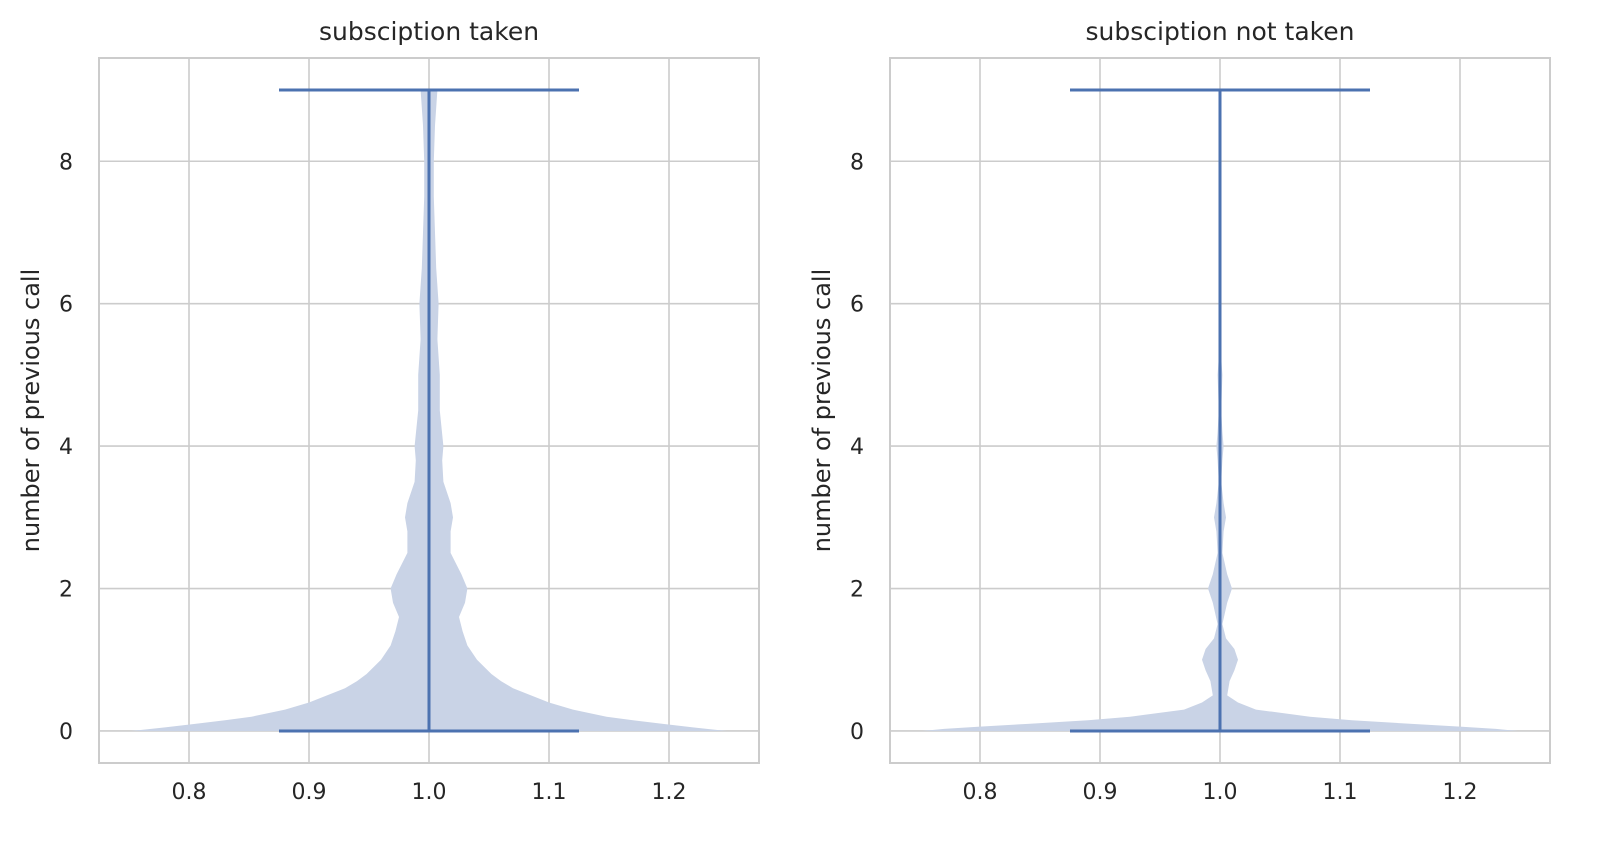 This screenshot has width=1607, height=855. I want to click on plot-title: subsciption taken, so click(429, 31).